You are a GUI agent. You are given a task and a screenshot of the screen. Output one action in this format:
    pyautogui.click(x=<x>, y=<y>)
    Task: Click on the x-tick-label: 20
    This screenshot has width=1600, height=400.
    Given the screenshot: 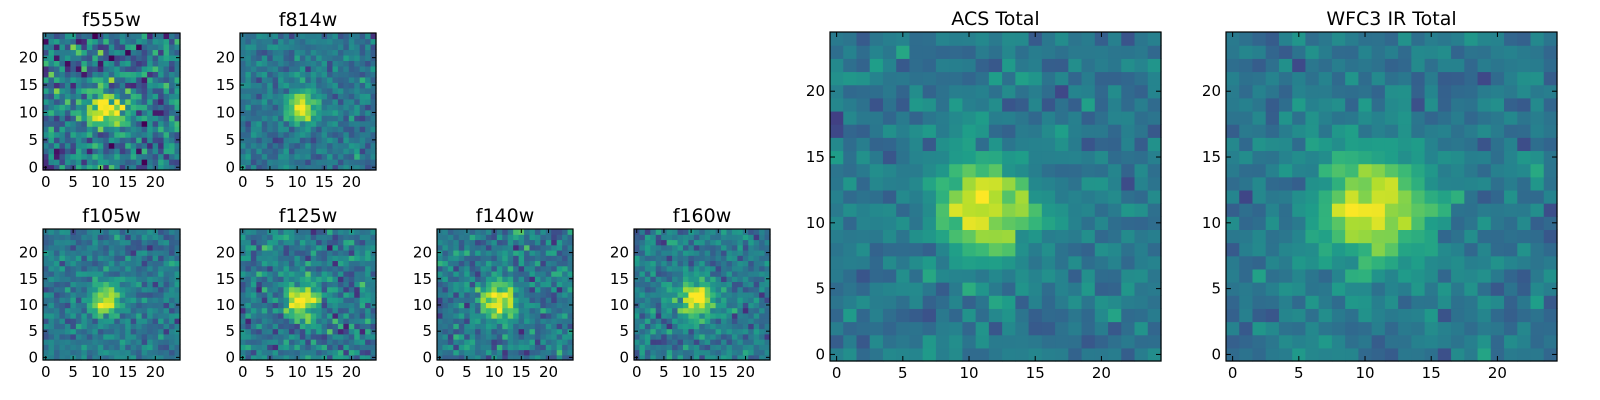 What is the action you would take?
    pyautogui.click(x=1101, y=373)
    